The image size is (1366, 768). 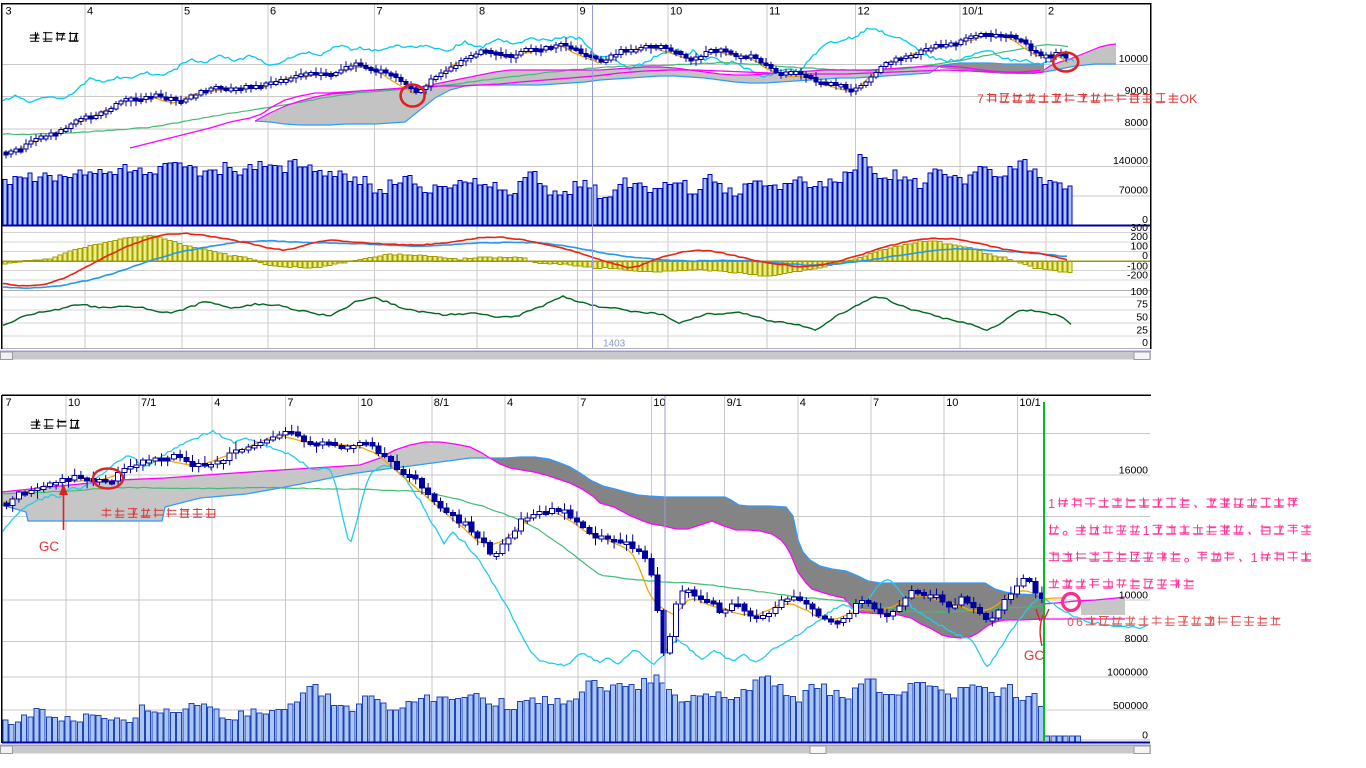 I want to click on svg-text: 8, so click(x=482, y=12).